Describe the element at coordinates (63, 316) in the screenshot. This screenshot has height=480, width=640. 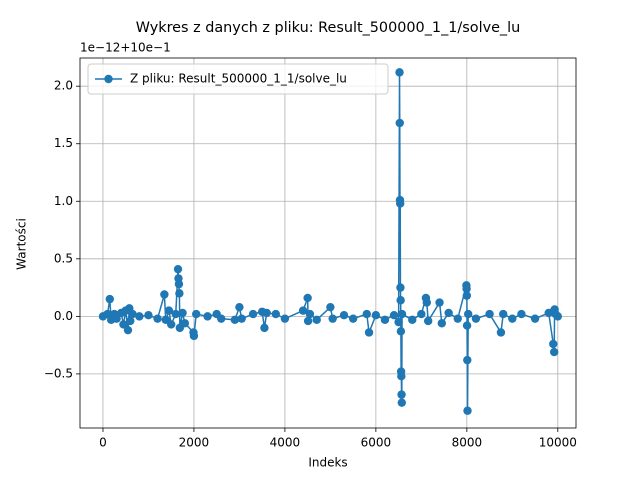
I see `y-tick-label: 0.0` at that location.